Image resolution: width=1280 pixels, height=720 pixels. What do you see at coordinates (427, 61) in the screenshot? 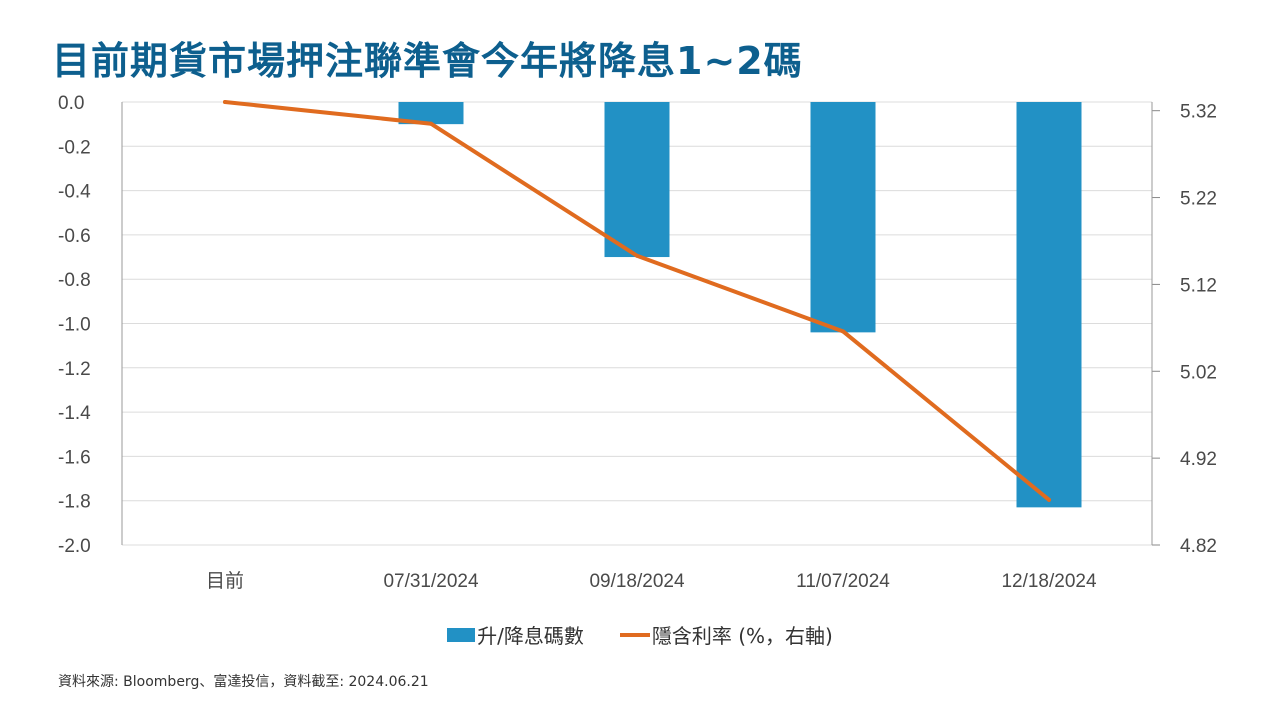
I see `chart-title: 目前期貨市場押注聯準會今年將降息1~2碼` at bounding box center [427, 61].